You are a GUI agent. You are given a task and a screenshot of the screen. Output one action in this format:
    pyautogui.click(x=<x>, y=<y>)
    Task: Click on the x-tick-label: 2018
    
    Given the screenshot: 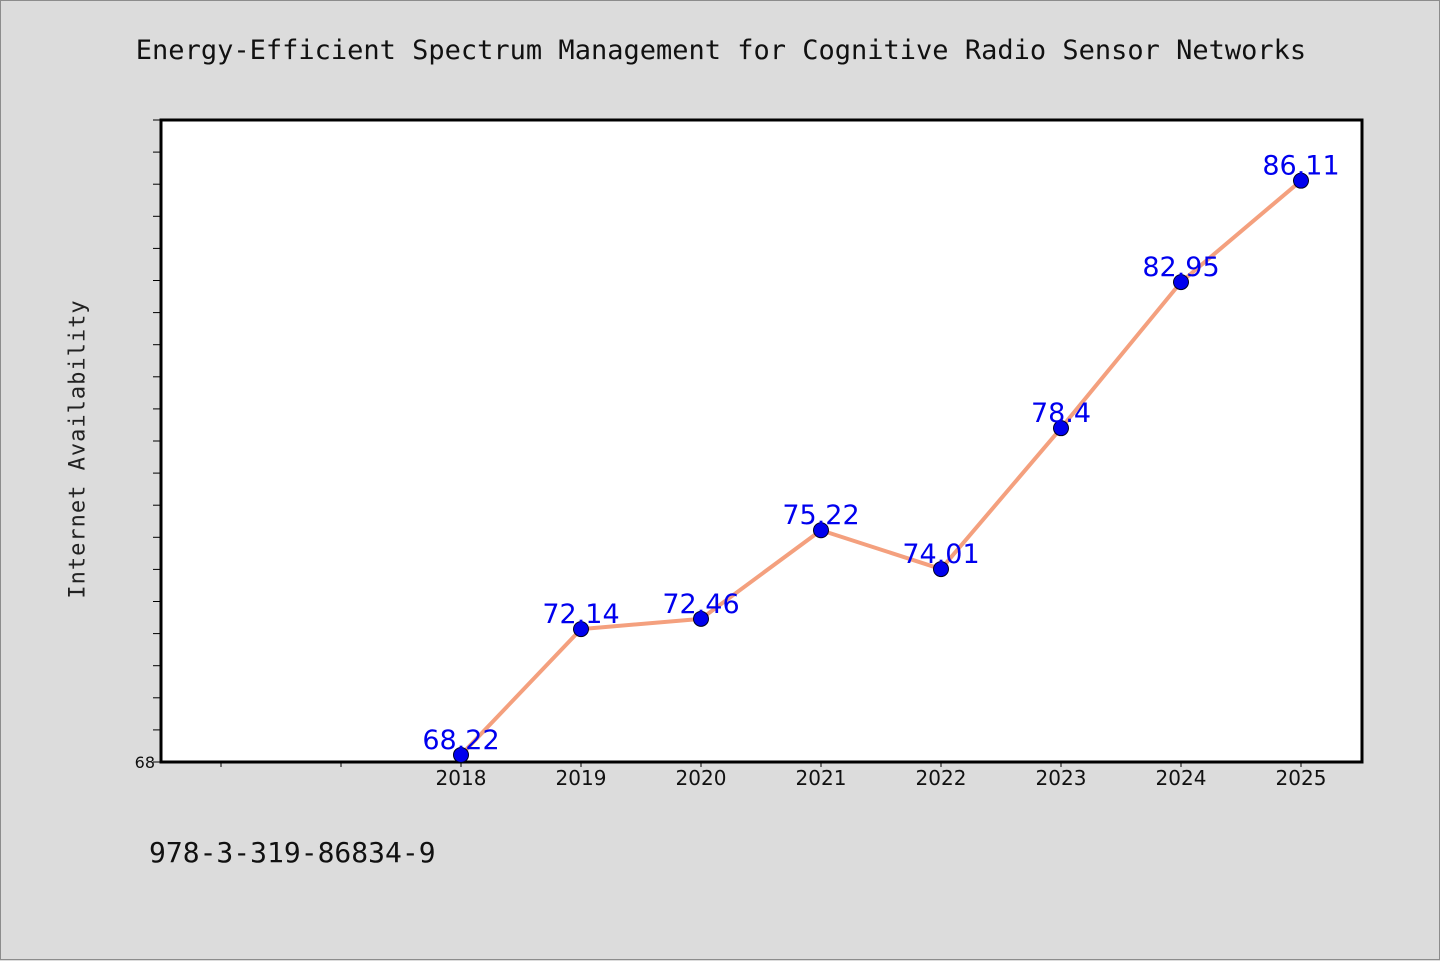 What is the action you would take?
    pyautogui.click(x=461, y=778)
    